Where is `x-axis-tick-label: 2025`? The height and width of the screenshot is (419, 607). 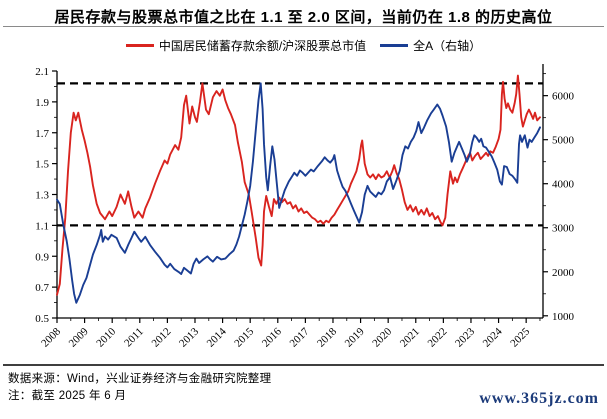 x-axis-tick-label: 2025 is located at coordinates (520, 337).